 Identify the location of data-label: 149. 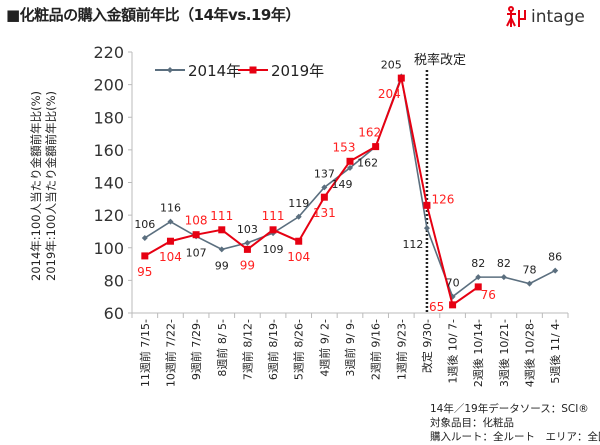
(342, 184).